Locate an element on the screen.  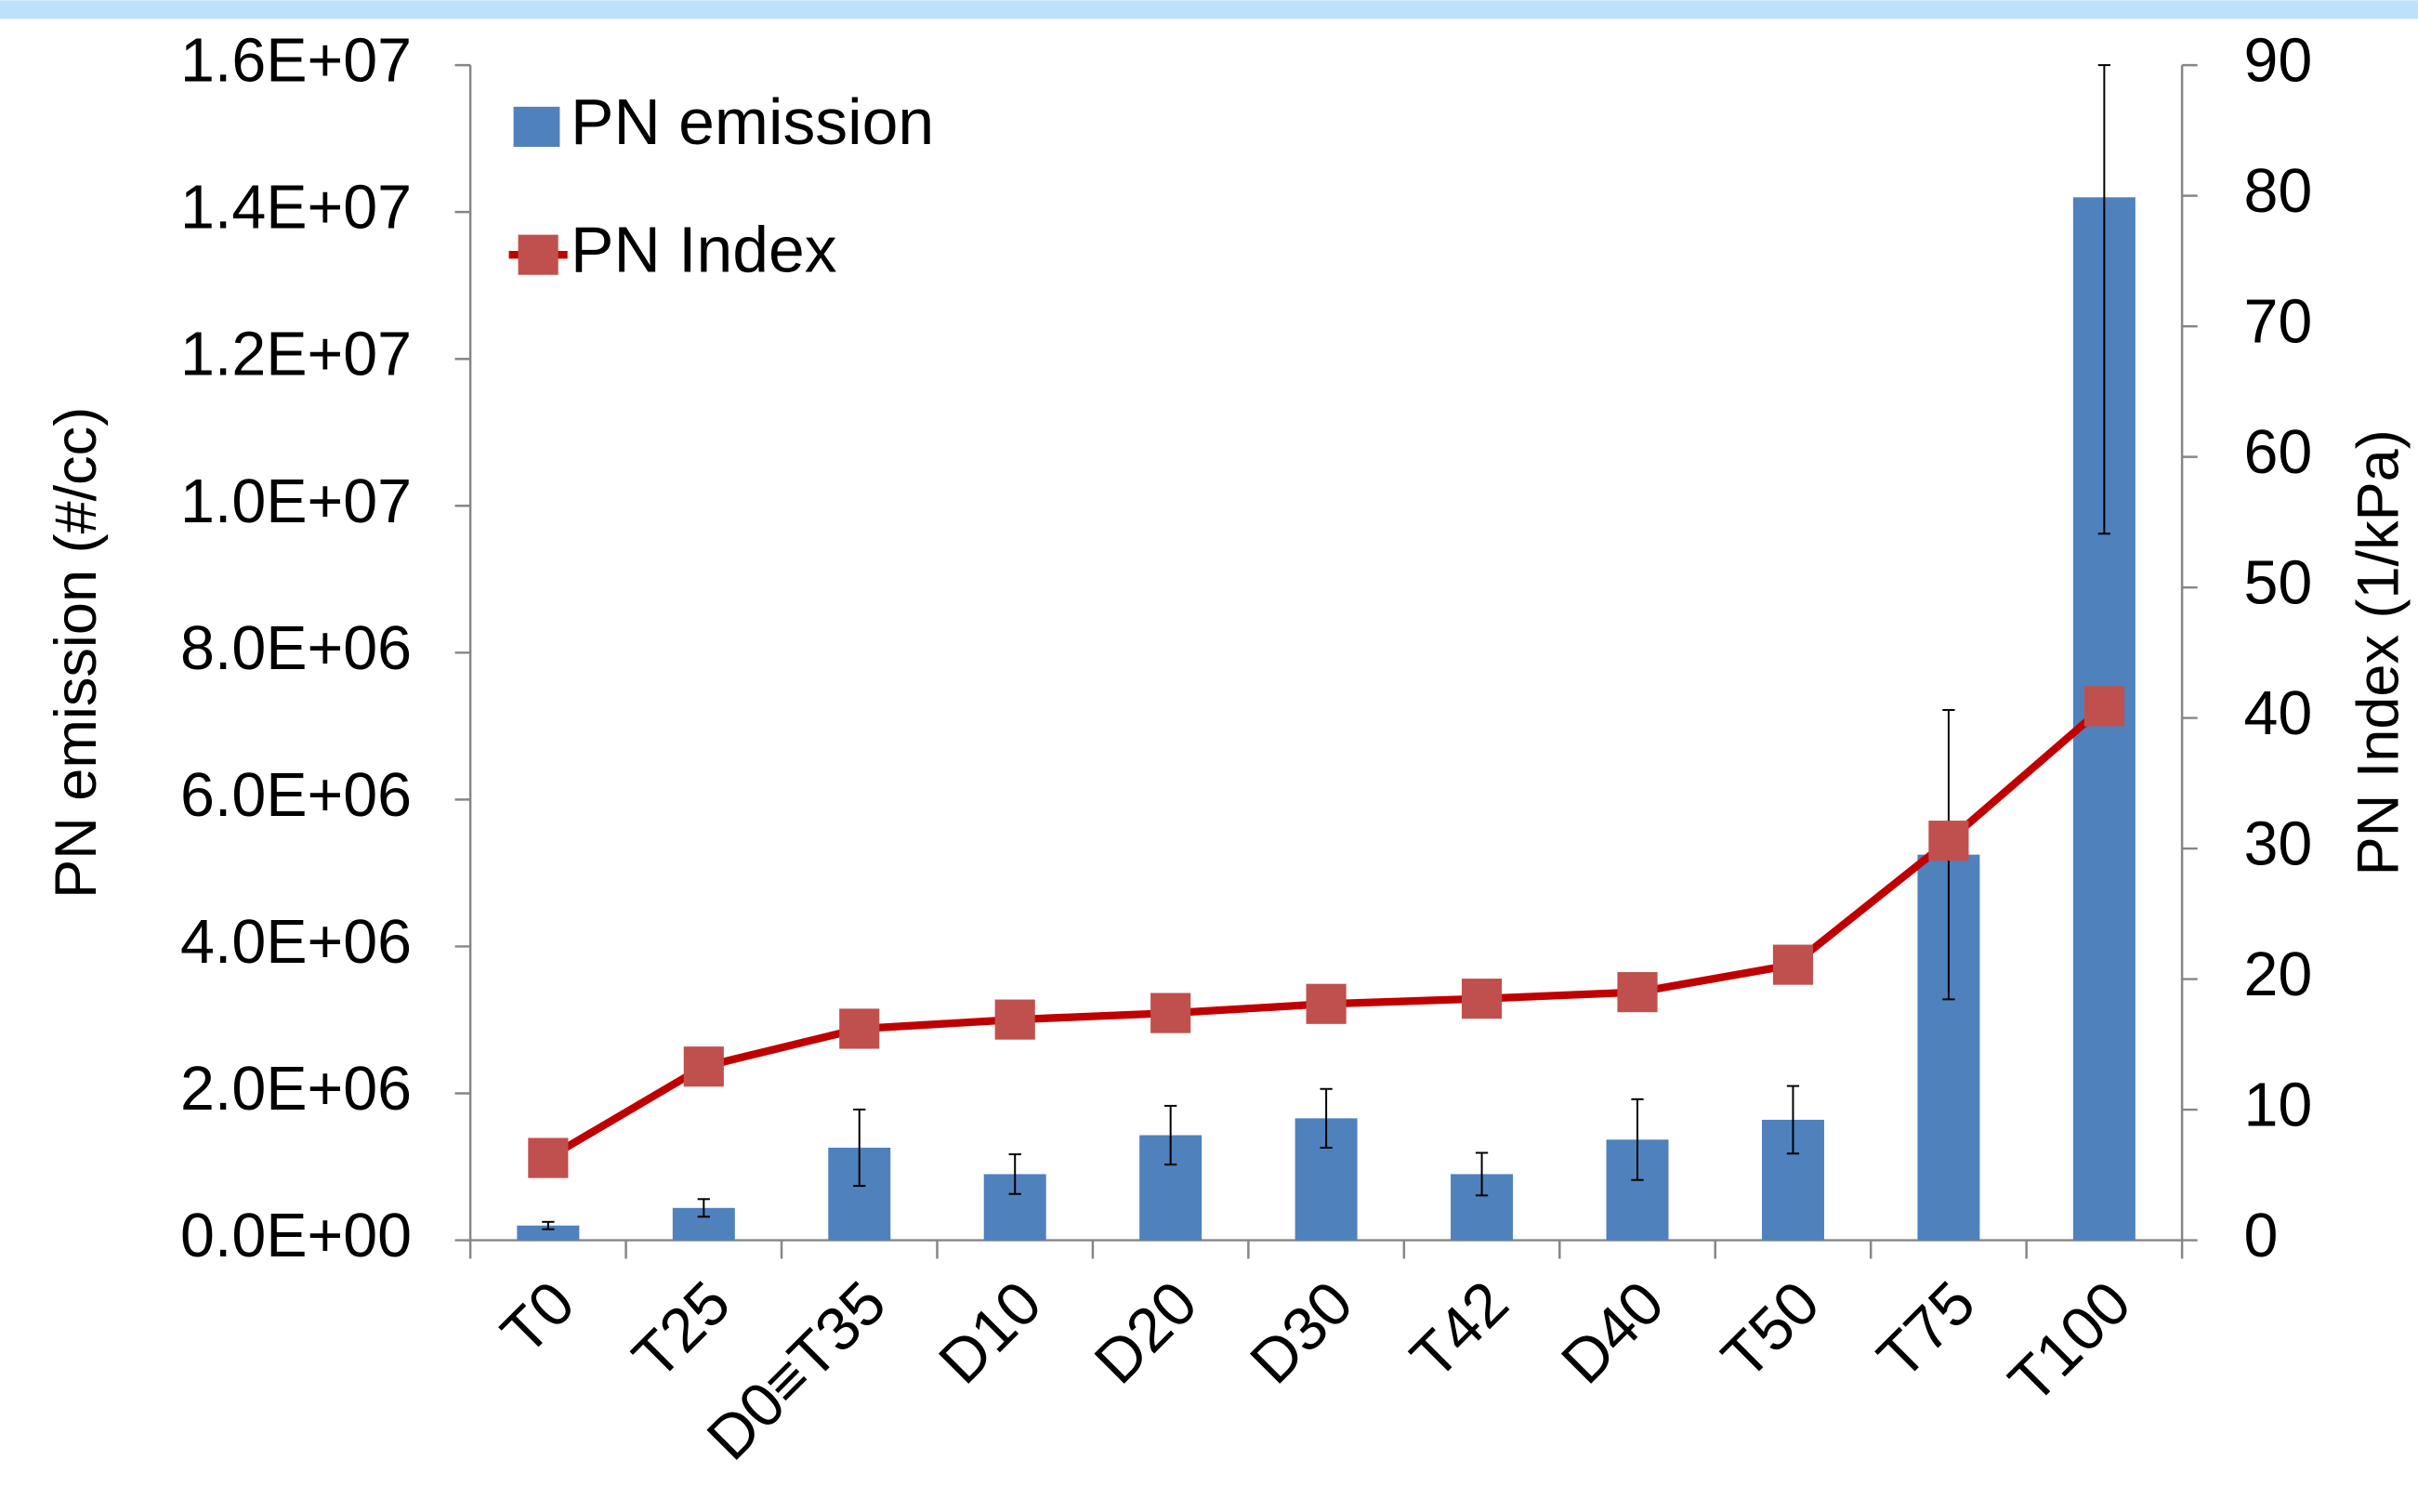
legend-label: PN Index is located at coordinates (704, 250).